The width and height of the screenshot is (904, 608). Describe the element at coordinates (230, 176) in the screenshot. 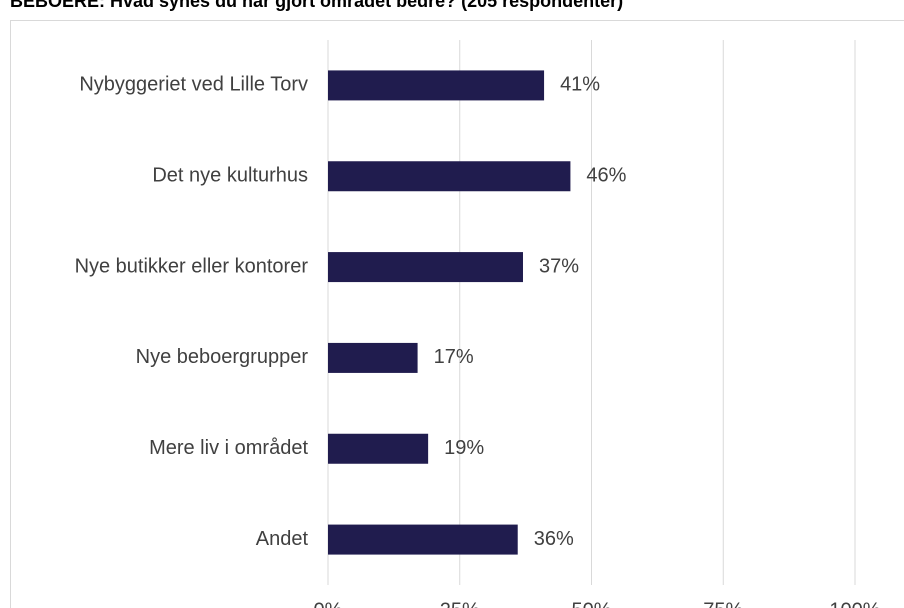

I see `y-tick-label: Det nye kulturhus` at that location.